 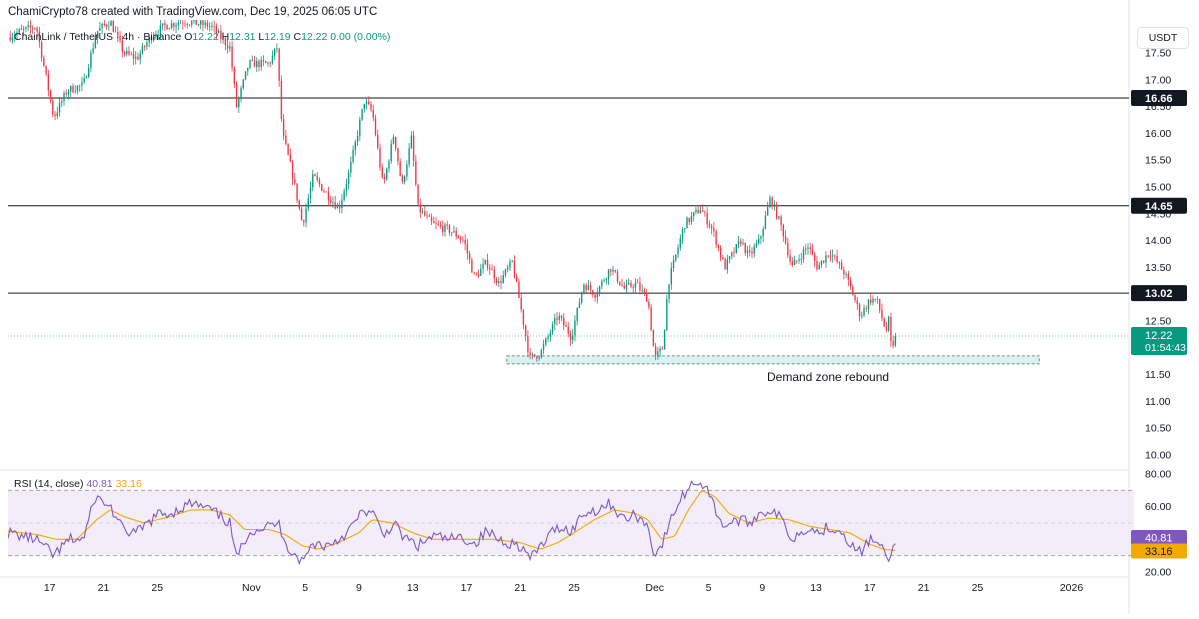 I want to click on rsi-line, so click(x=452, y=523).